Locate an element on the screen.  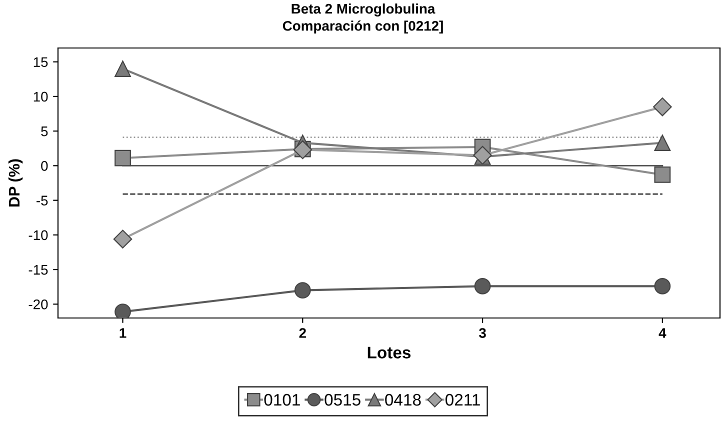
y-tick-label: -10 is located at coordinates (38, 235).